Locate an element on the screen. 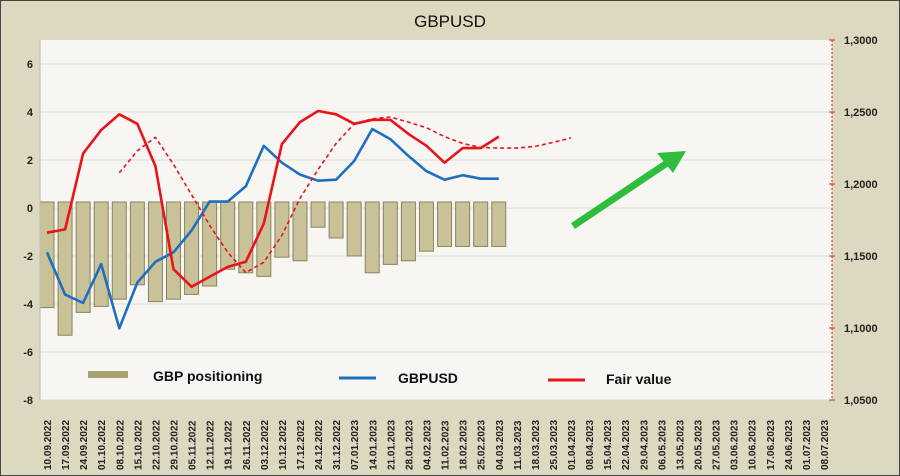 The image size is (900, 476). right-tick-label: 1,1500 is located at coordinates (861, 257).